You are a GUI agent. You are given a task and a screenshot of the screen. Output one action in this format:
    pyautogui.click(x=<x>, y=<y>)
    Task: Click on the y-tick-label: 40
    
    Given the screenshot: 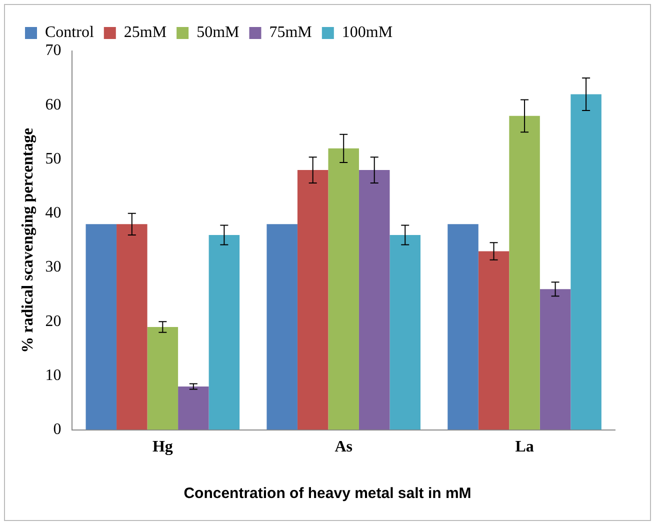 What is the action you would take?
    pyautogui.click(x=53, y=213)
    